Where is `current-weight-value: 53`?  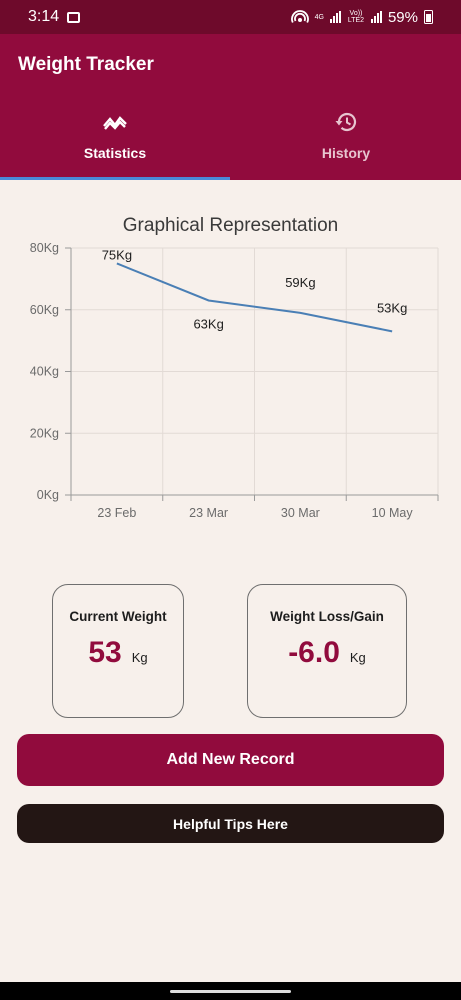
current-weight-value: 53 is located at coordinates (105, 652).